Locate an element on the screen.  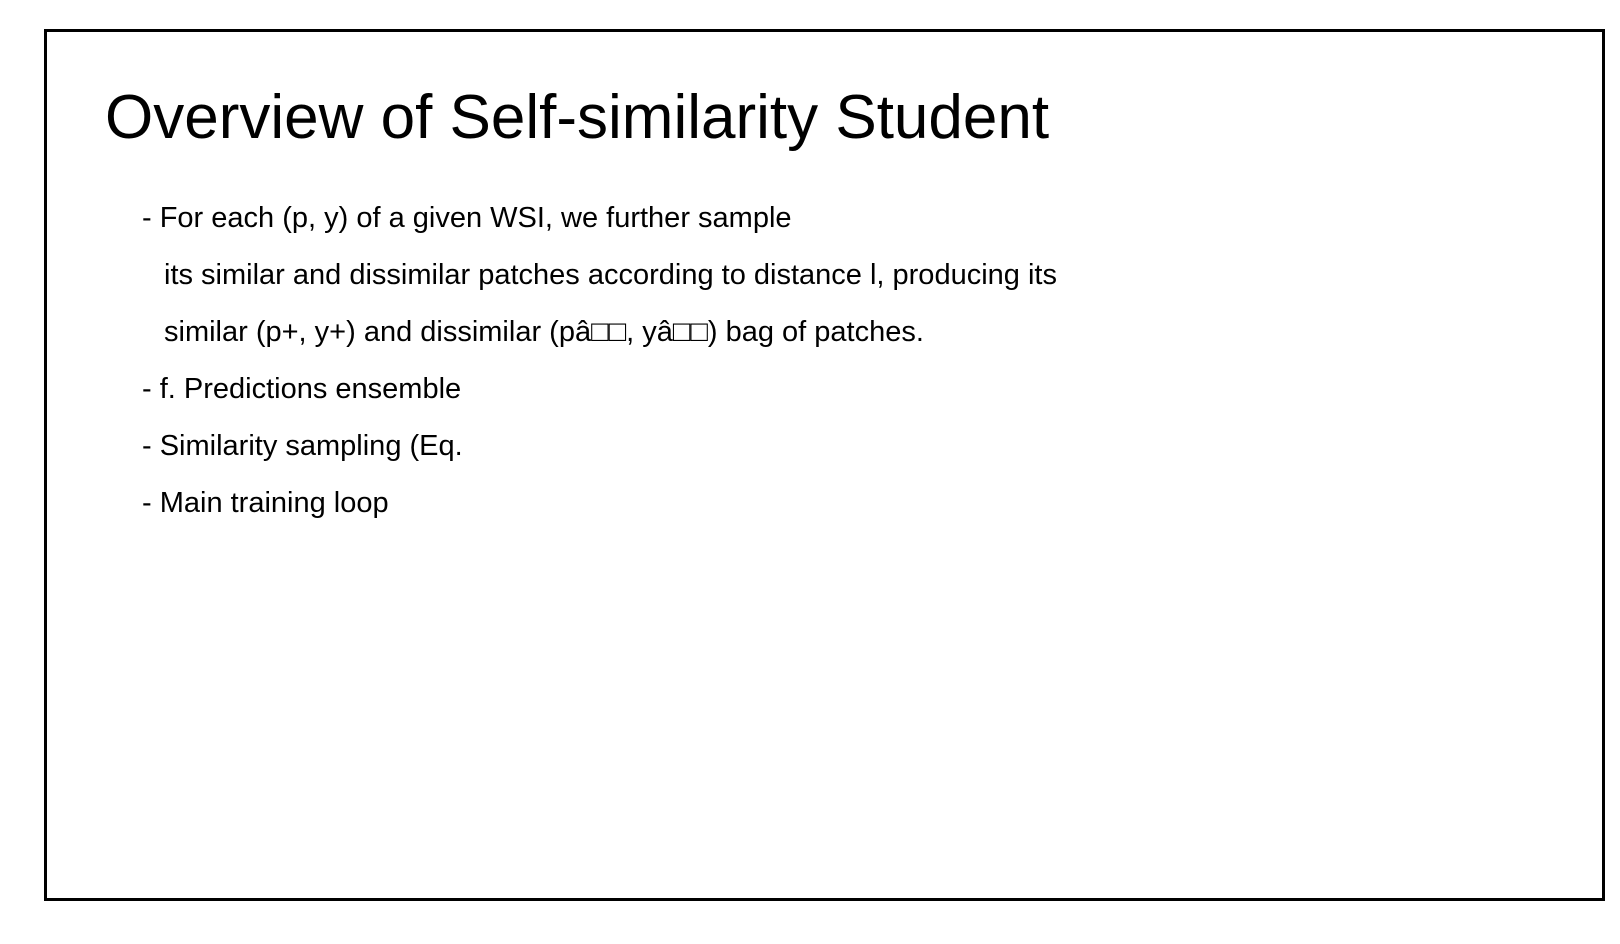
bullet-line-6: - Main training loop is located at coordinates (265, 503).